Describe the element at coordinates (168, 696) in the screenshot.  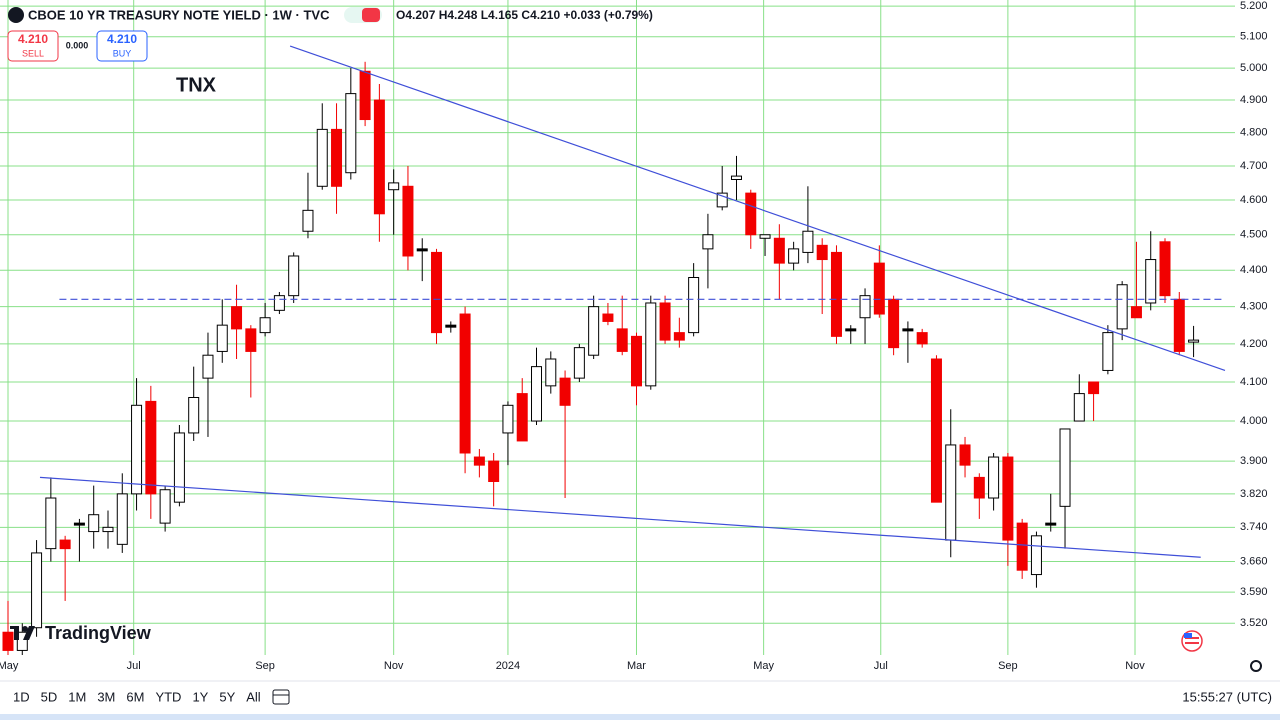
I see `timeframe-button: YTD` at that location.